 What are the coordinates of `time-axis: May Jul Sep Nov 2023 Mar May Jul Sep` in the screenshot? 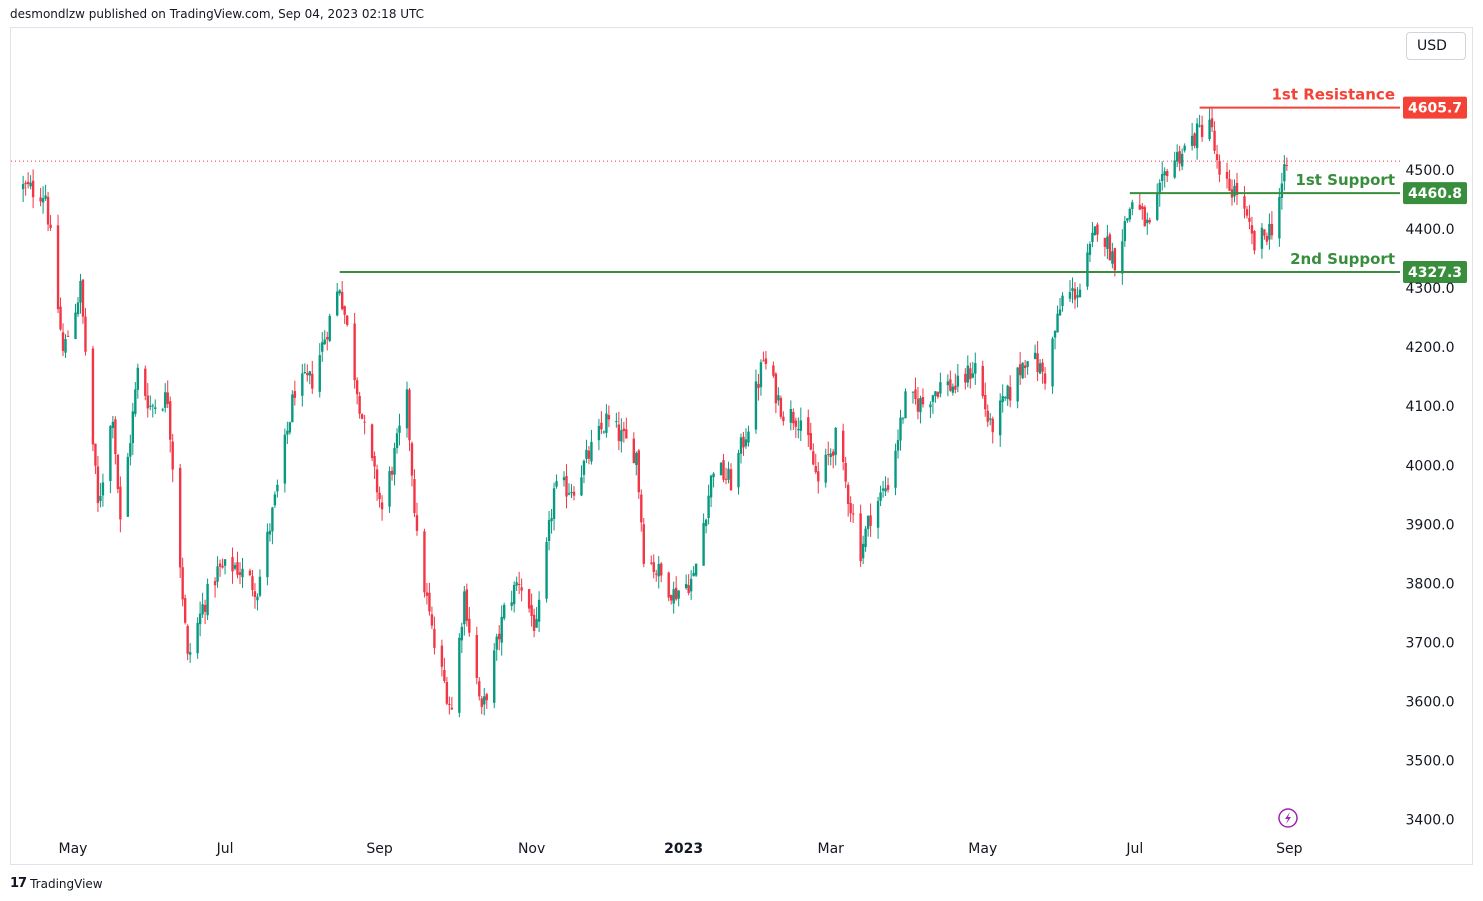 It's located at (681, 849).